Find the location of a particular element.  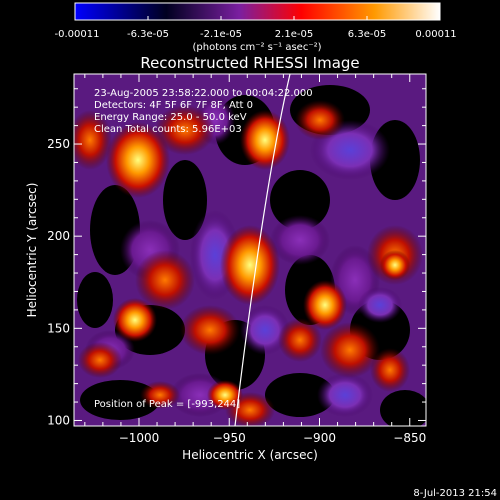

peak-position-label: Position of Peak = [-993,244] is located at coordinates (167, 404).